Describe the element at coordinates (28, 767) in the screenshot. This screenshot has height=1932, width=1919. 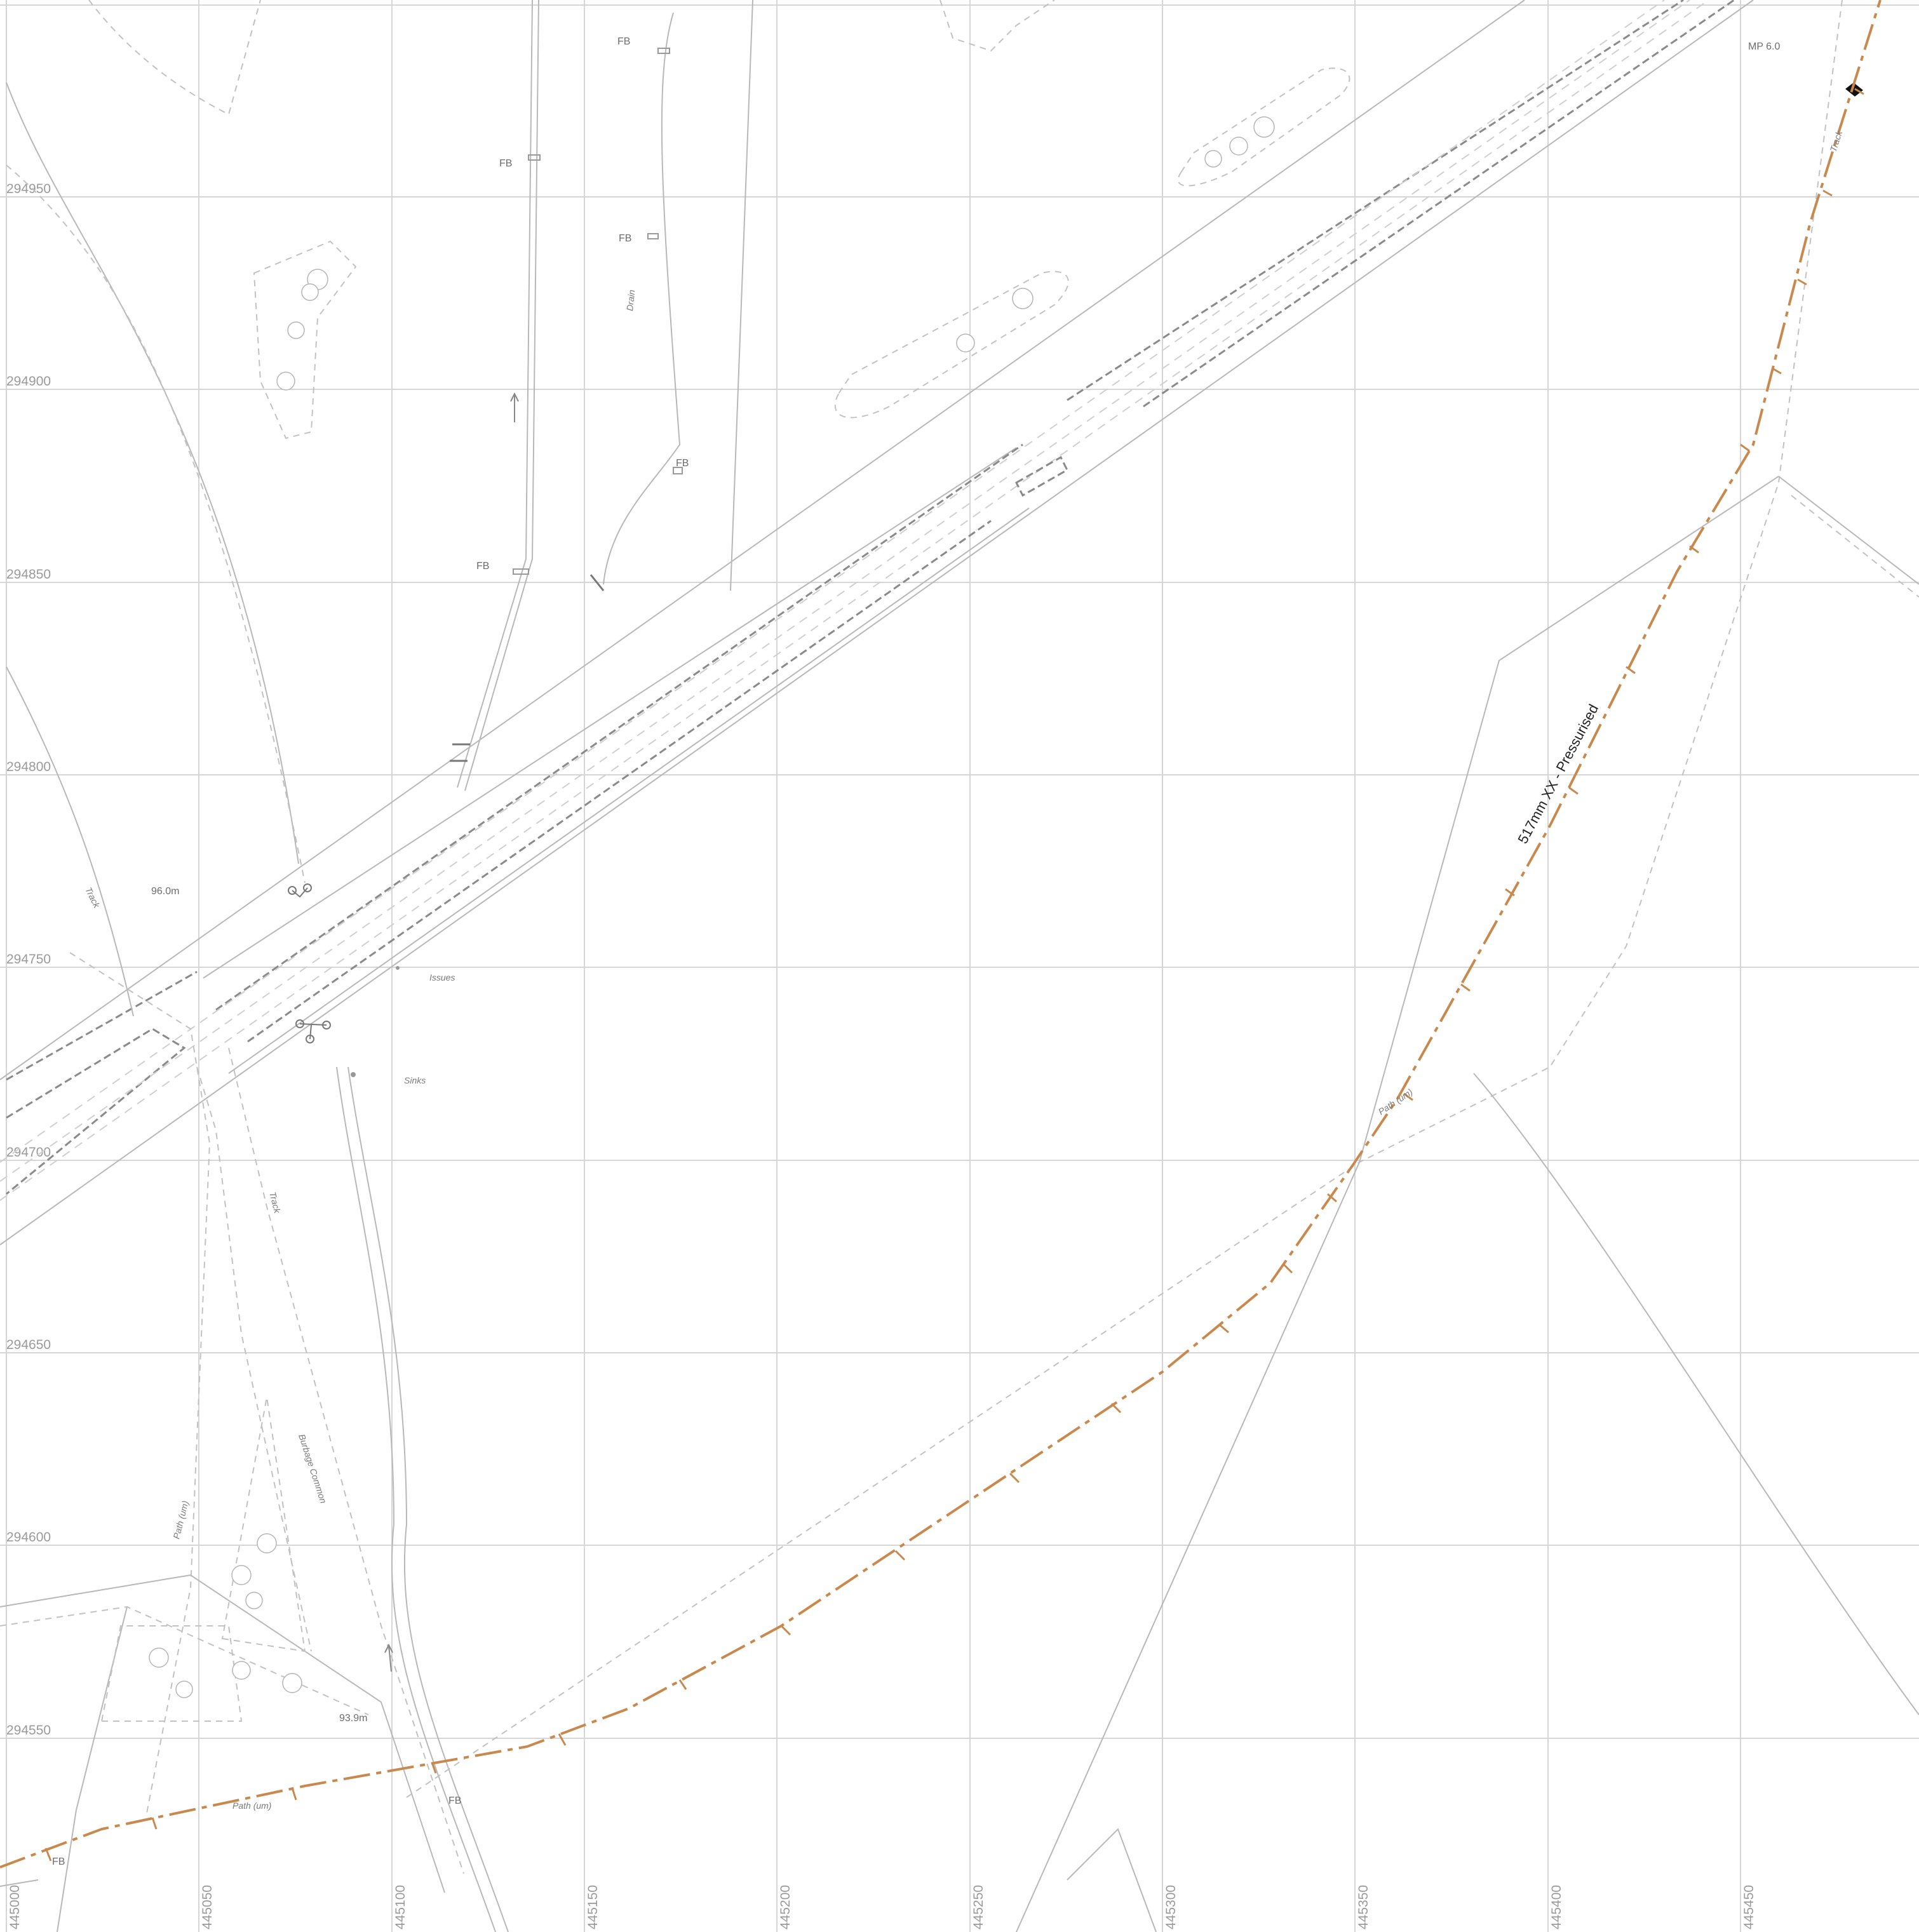
I see `northing-label: 294800` at that location.